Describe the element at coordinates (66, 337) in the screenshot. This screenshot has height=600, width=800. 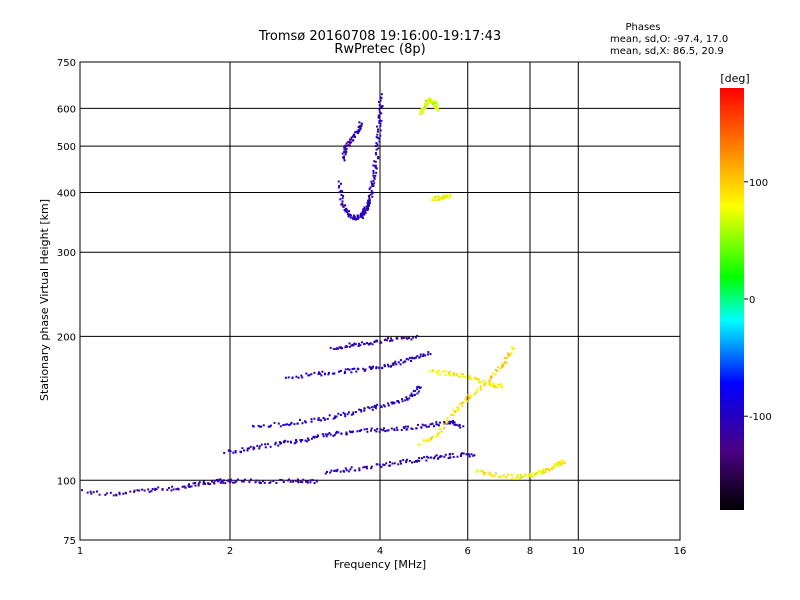
I see `y-tick-label: 200` at that location.